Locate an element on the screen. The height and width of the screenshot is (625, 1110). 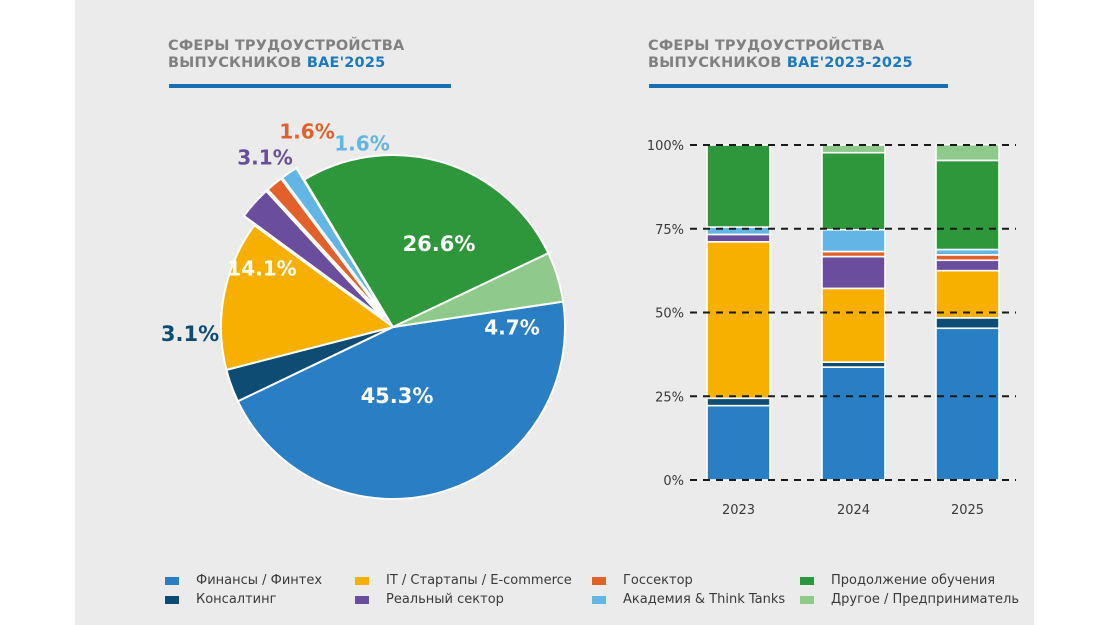
y-tick-label-100: 100% is located at coordinates (665, 146).